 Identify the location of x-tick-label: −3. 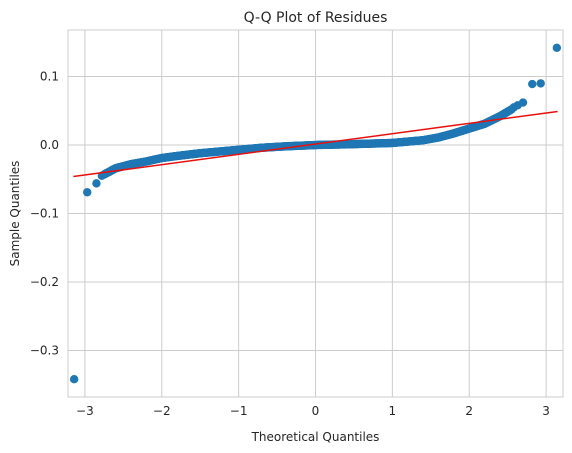
(85, 411).